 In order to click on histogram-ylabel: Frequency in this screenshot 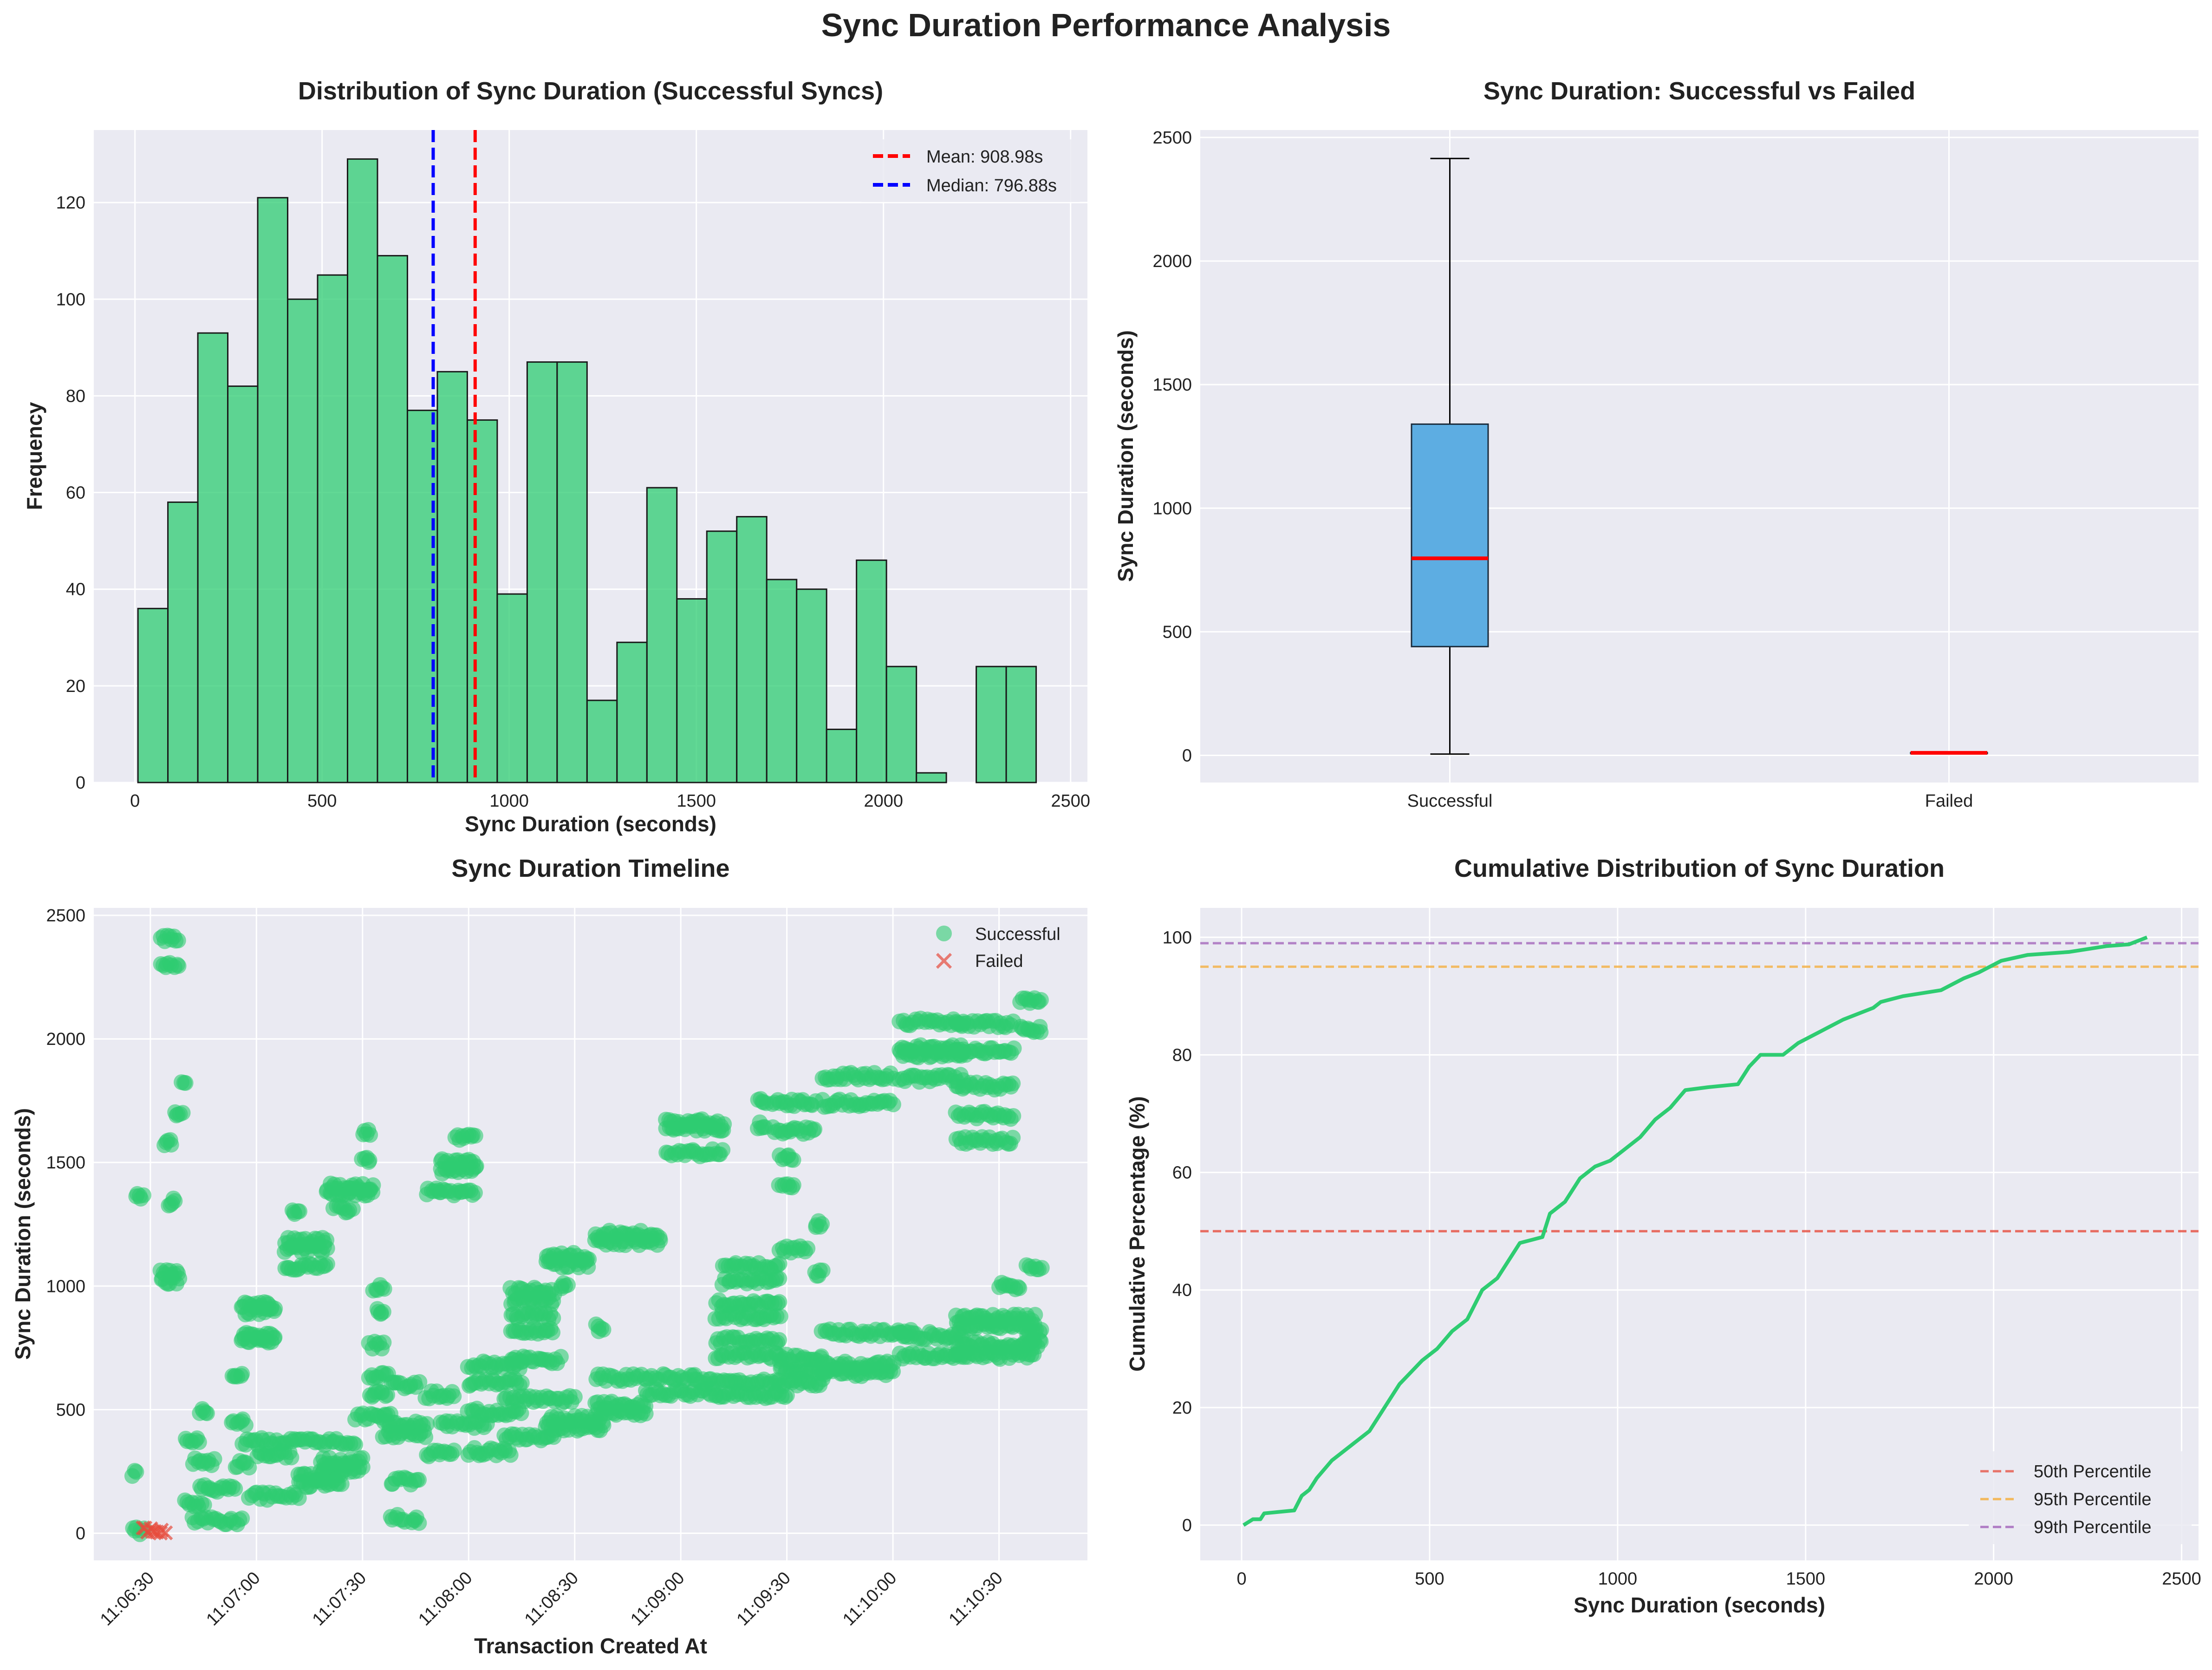, I will do `click(34, 456)`.